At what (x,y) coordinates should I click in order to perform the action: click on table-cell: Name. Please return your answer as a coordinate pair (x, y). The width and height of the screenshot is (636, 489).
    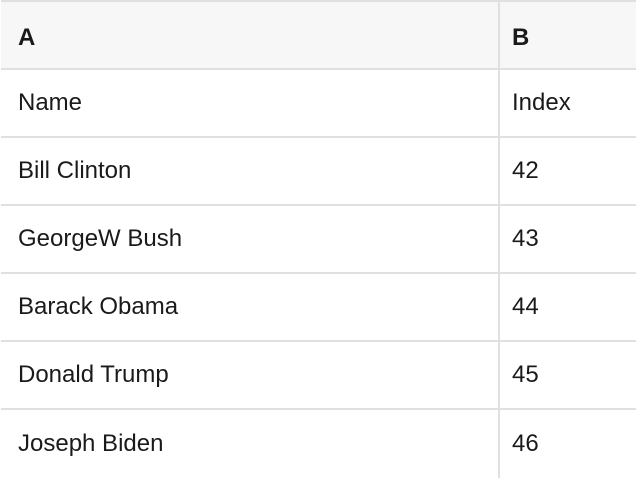
    Looking at the image, I should click on (249, 104).